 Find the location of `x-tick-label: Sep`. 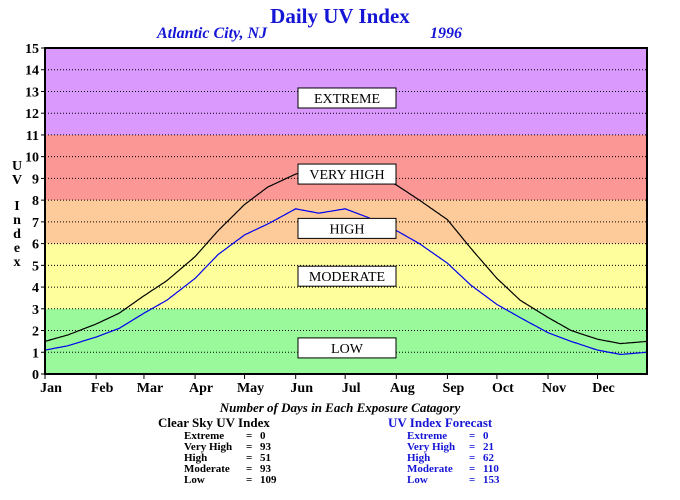

x-tick-label: Sep is located at coordinates (454, 388).